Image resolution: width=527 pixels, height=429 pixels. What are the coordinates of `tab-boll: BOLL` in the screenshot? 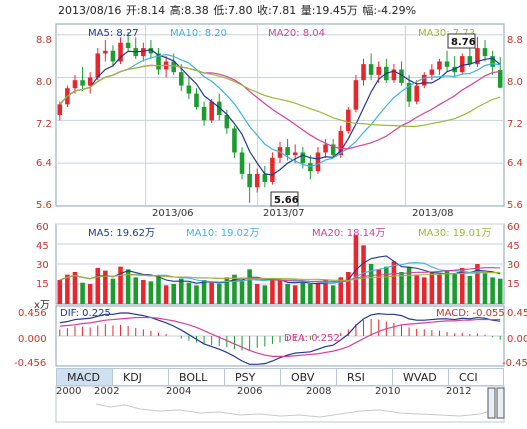 It's located at (196, 377).